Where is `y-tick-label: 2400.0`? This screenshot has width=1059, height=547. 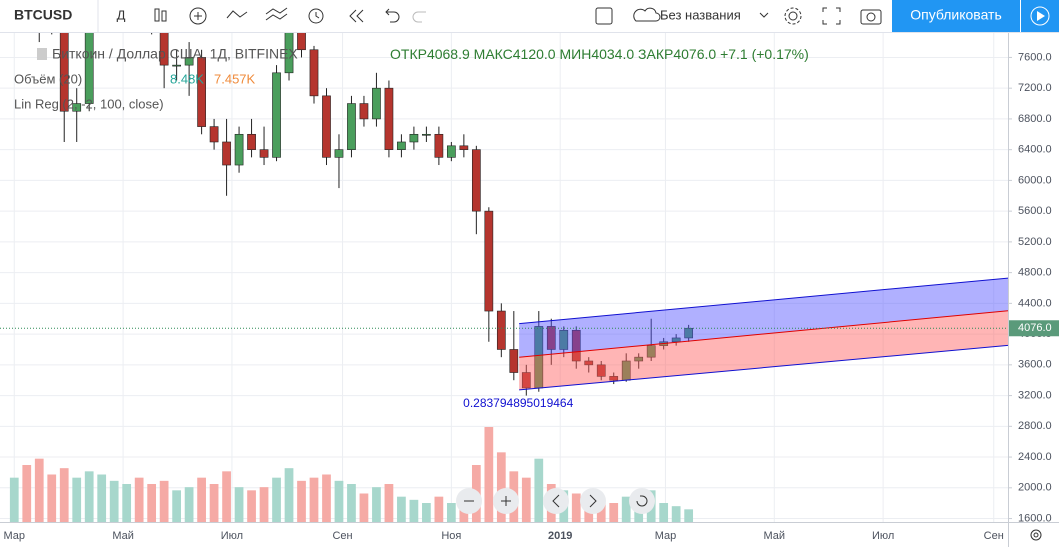 y-tick-label: 2400.0 is located at coordinates (1035, 457).